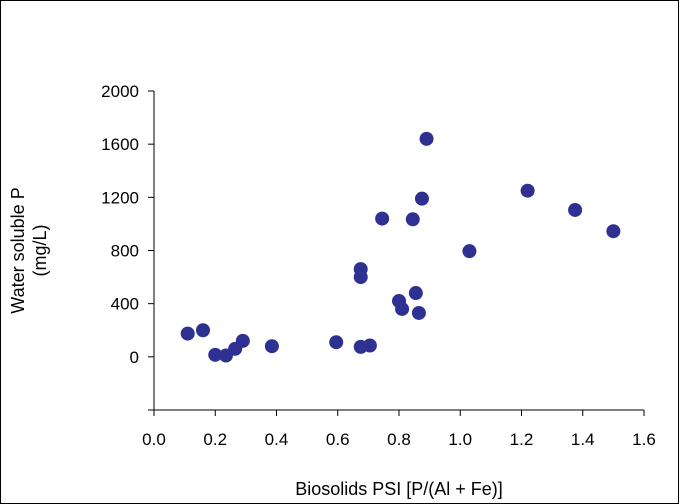 The width and height of the screenshot is (679, 504). I want to click on y-axis-title-line-1: Water soluble P, so click(18, 250).